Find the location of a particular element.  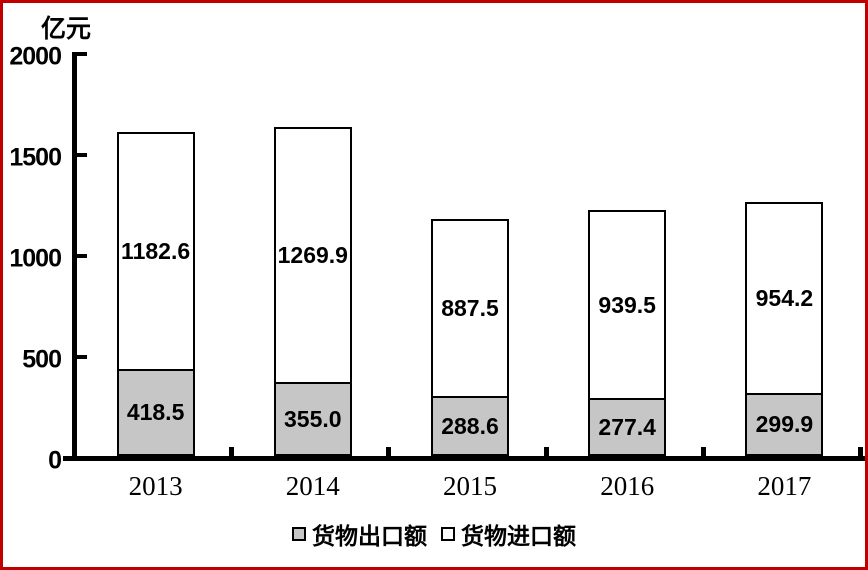

bar-segment-import-2015: 887.5 is located at coordinates (470, 308).